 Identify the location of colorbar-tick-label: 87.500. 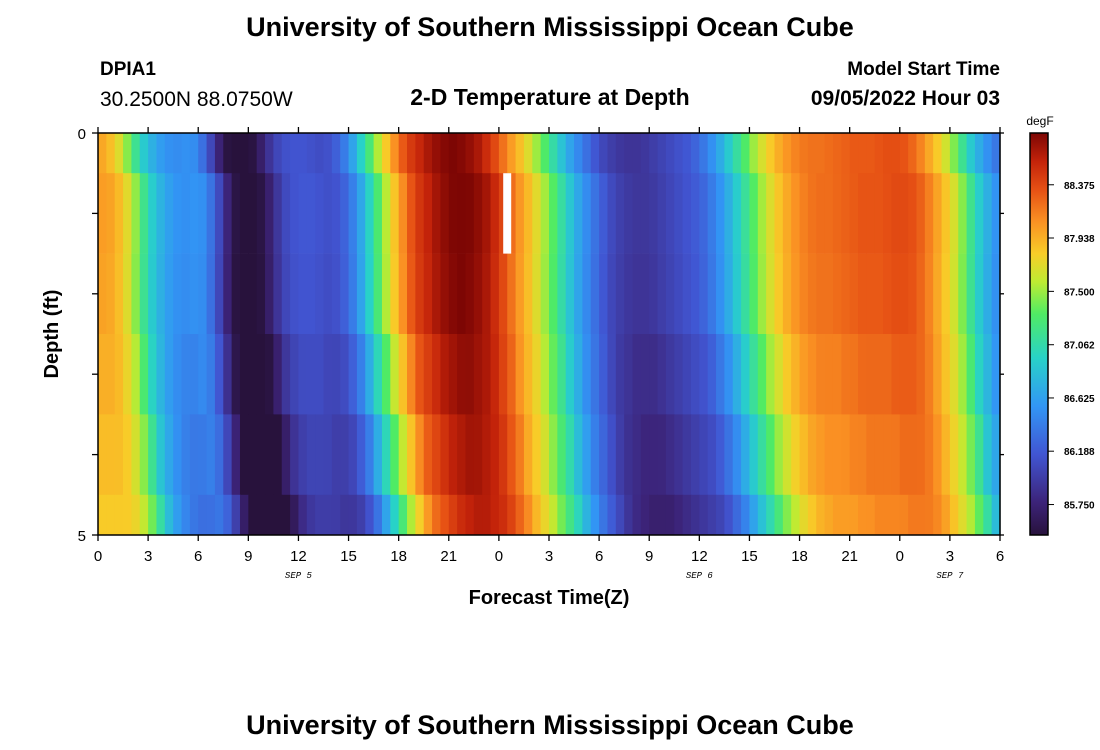
(1079, 292).